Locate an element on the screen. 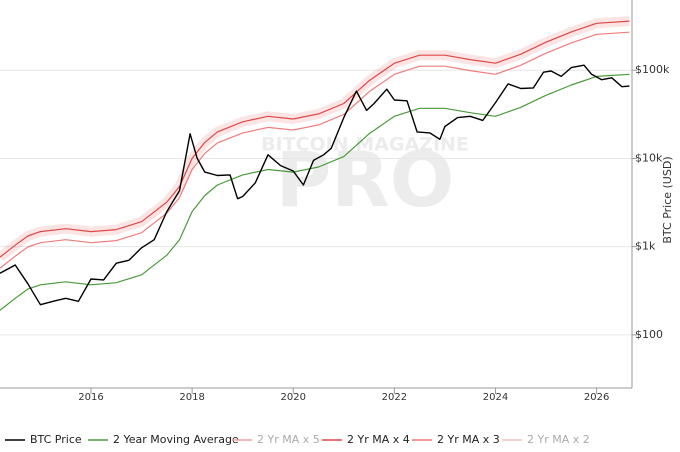 This screenshot has height=452, width=680. x-tick-label: 2016 is located at coordinates (90, 397).